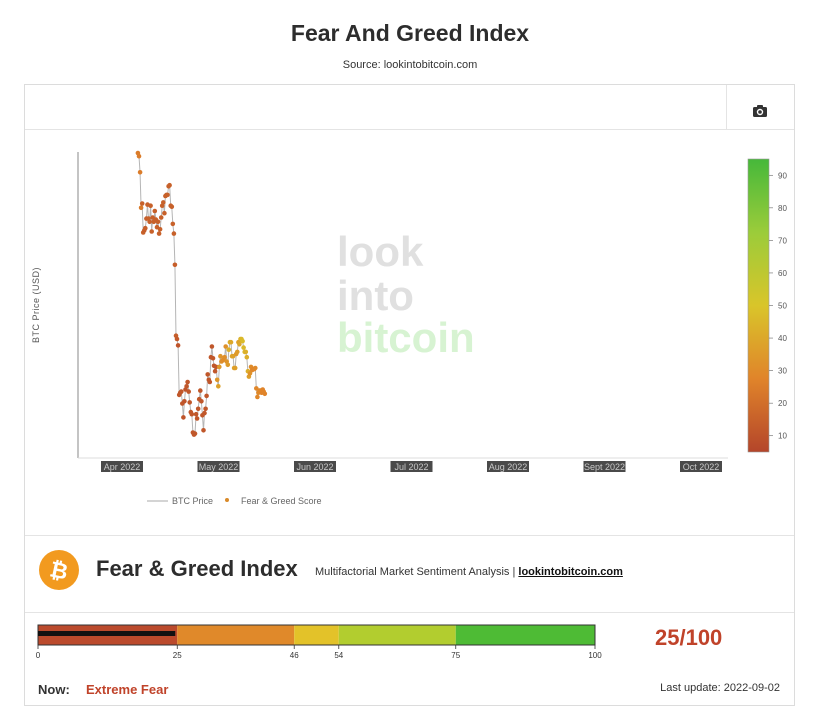 Image resolution: width=820 pixels, height=715 pixels. What do you see at coordinates (338, 655) in the screenshot?
I see `gauge-tick-label: 54` at bounding box center [338, 655].